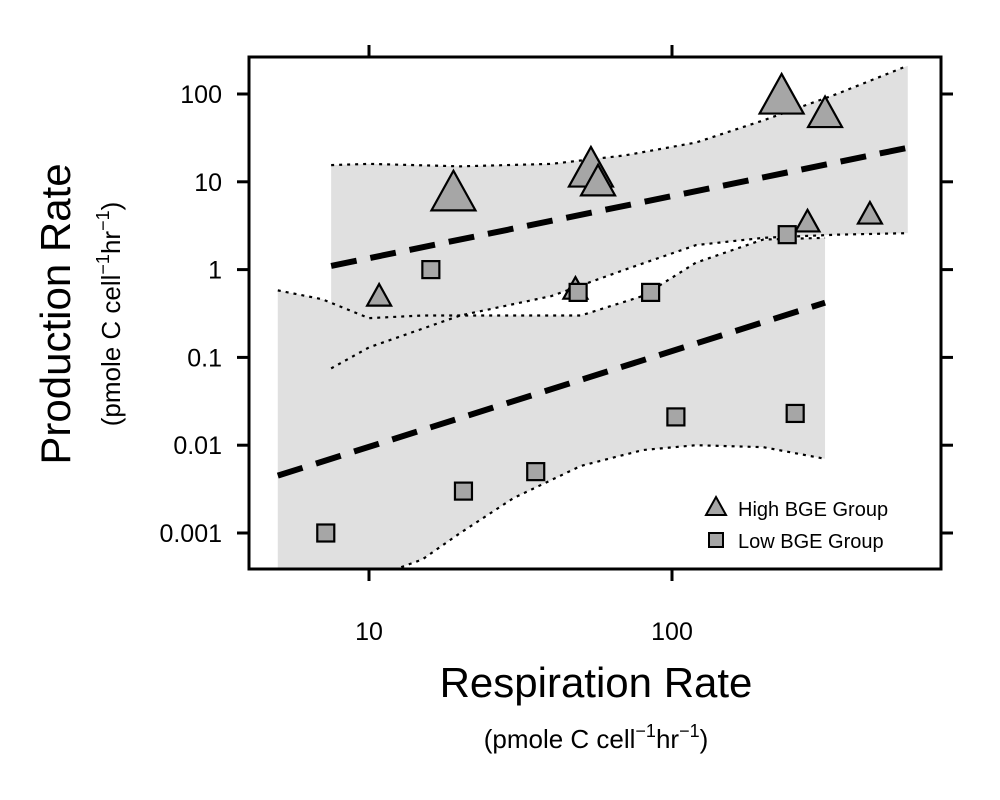 Image resolution: width=1000 pixels, height=800 pixels. What do you see at coordinates (716, 540) in the screenshot?
I see `legend-square-marker` at bounding box center [716, 540].